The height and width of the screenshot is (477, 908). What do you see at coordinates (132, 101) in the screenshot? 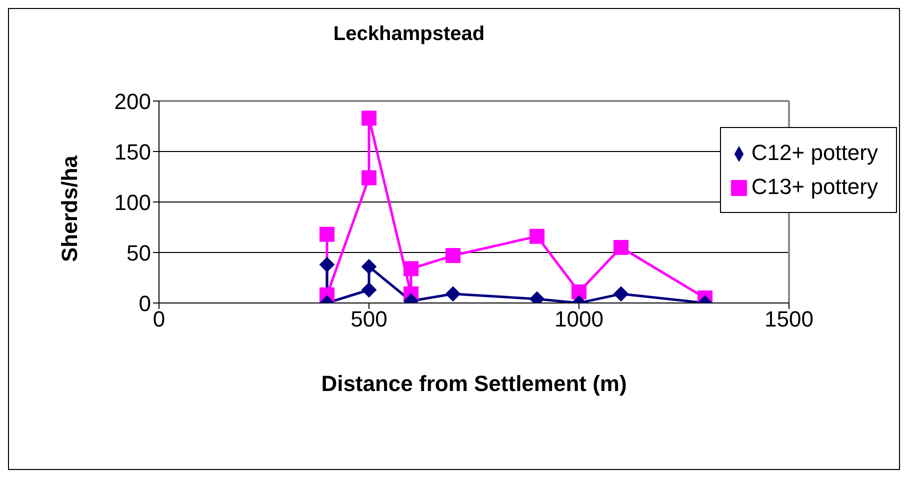
I see `y-tick-label: 200` at bounding box center [132, 101].